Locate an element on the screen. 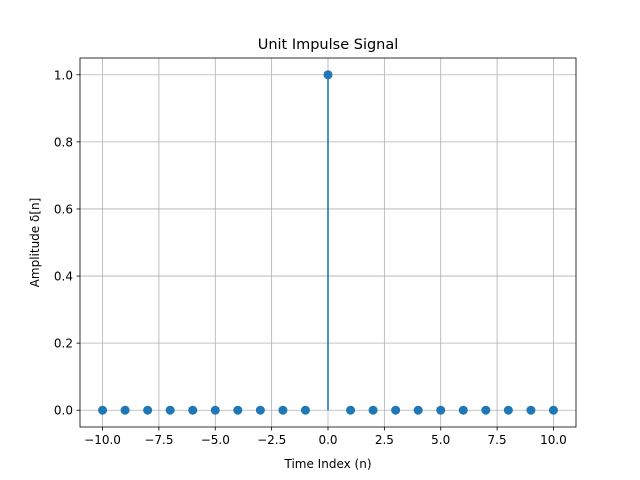  x-tick-label: −2.5 is located at coordinates (271, 440).